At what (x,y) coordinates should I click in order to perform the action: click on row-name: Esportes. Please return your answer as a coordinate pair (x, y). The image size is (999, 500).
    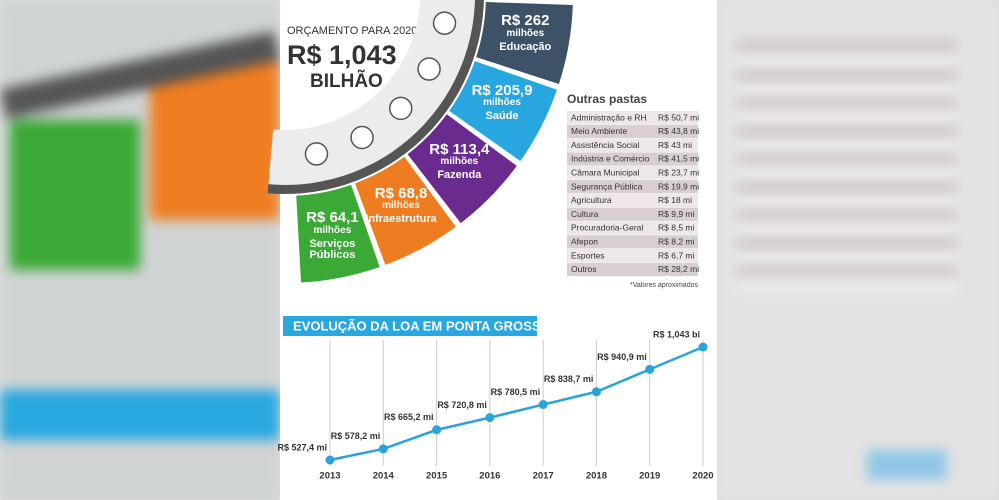
    Looking at the image, I should click on (588, 255).